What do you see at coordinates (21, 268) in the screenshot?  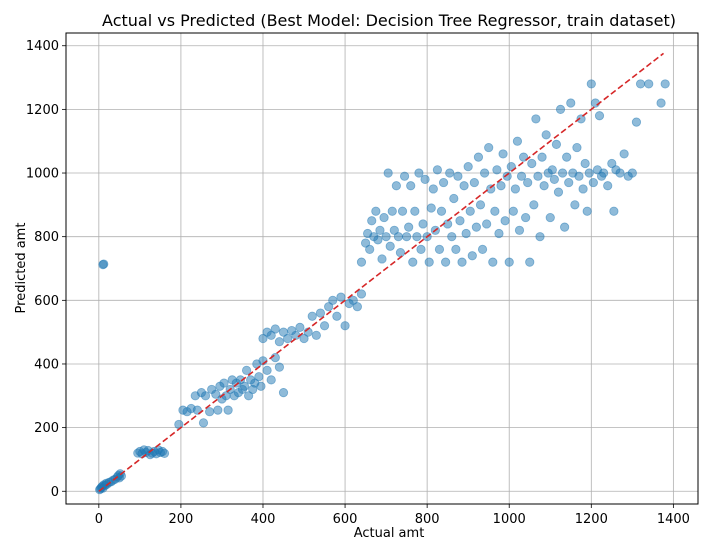 I see `y-axis-label: Predicted amt` at bounding box center [21, 268].